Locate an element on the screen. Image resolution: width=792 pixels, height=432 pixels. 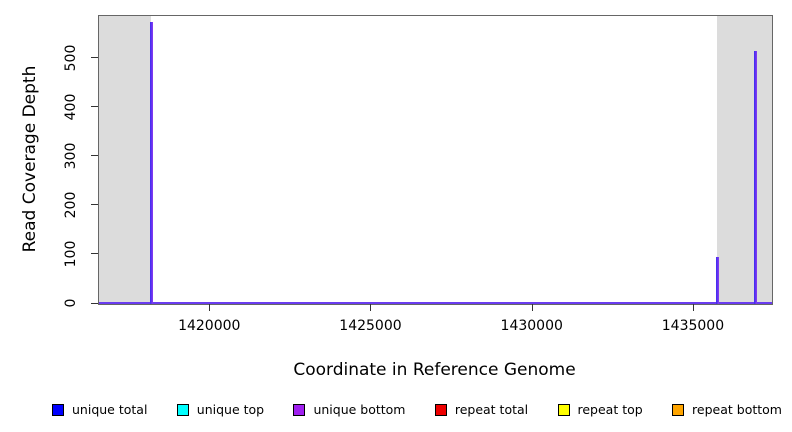
legend-item: repeat total is located at coordinates (481, 409).